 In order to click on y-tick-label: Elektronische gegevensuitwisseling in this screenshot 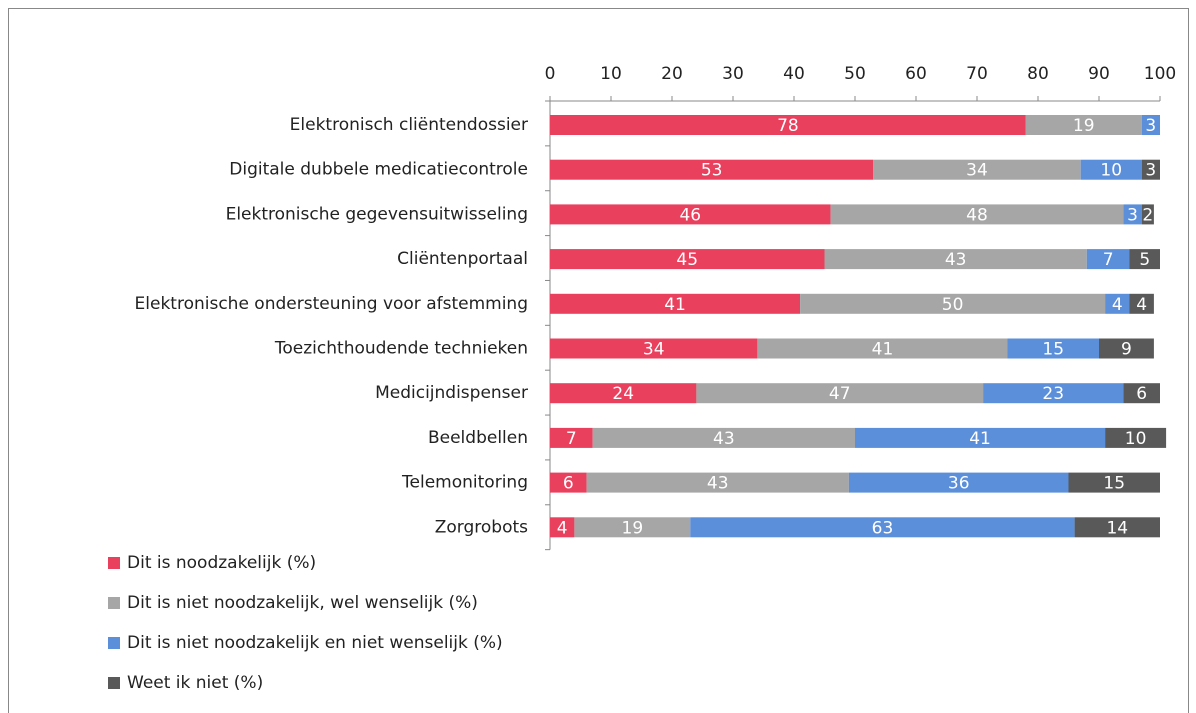, I will do `click(377, 214)`.